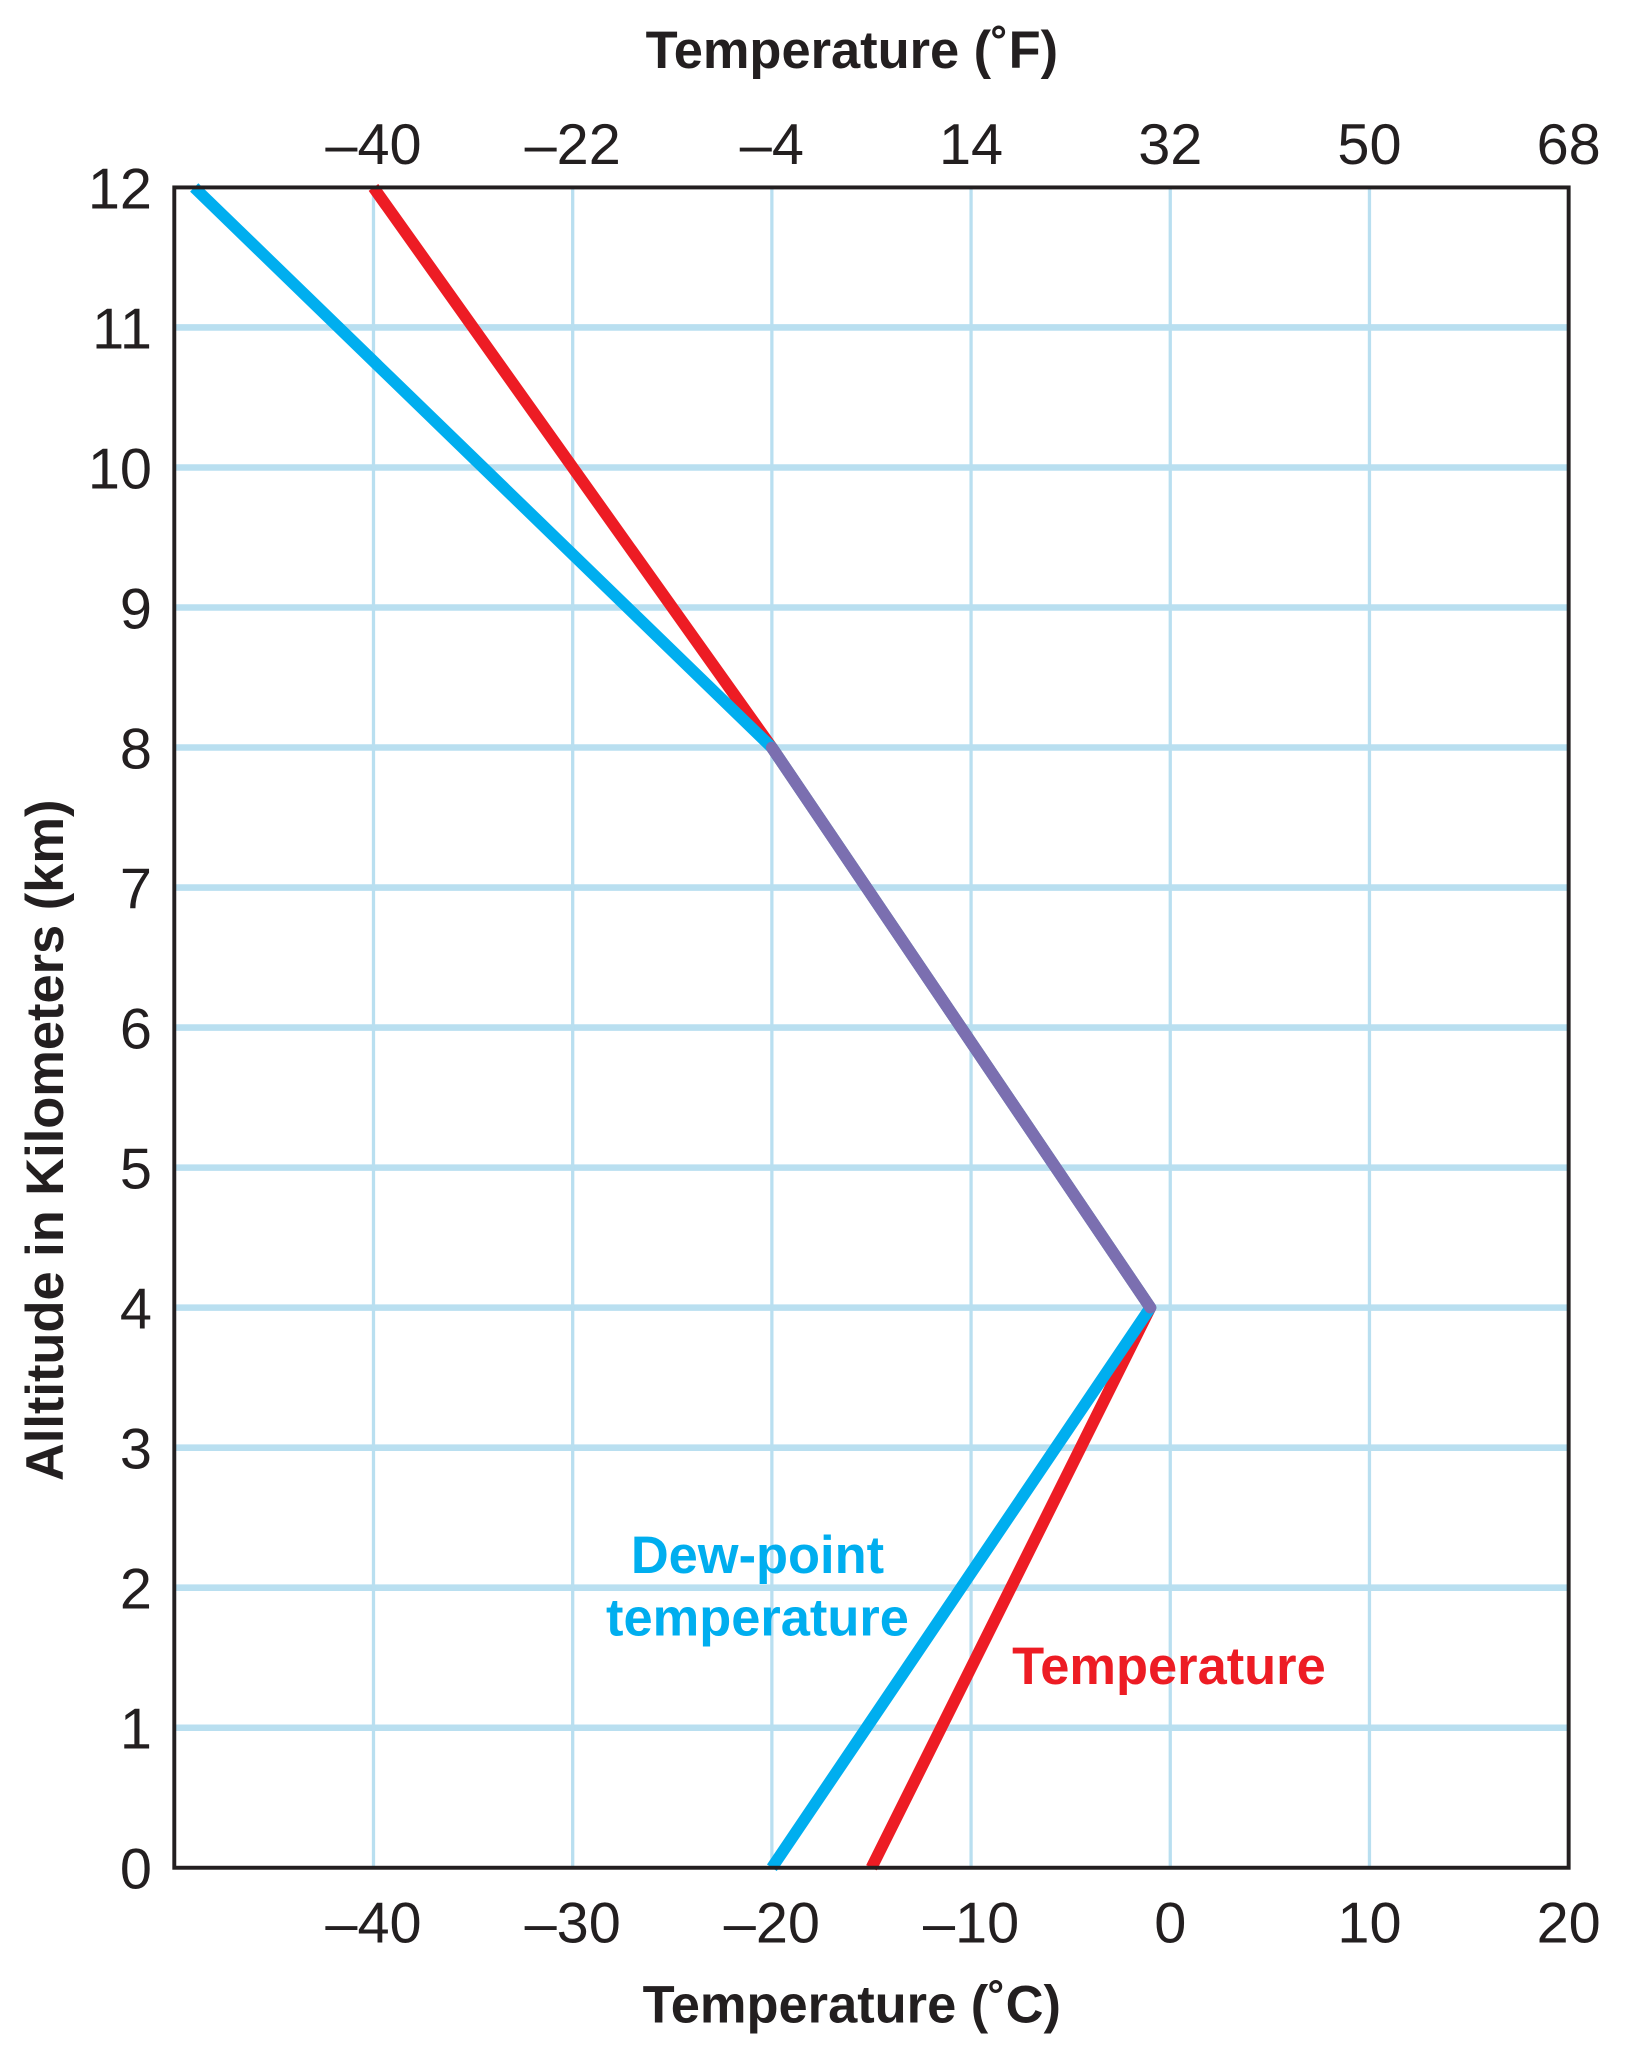 The image size is (1625, 2046). What do you see at coordinates (136, 1450) in the screenshot?
I see `y-tick-label: 3` at bounding box center [136, 1450].